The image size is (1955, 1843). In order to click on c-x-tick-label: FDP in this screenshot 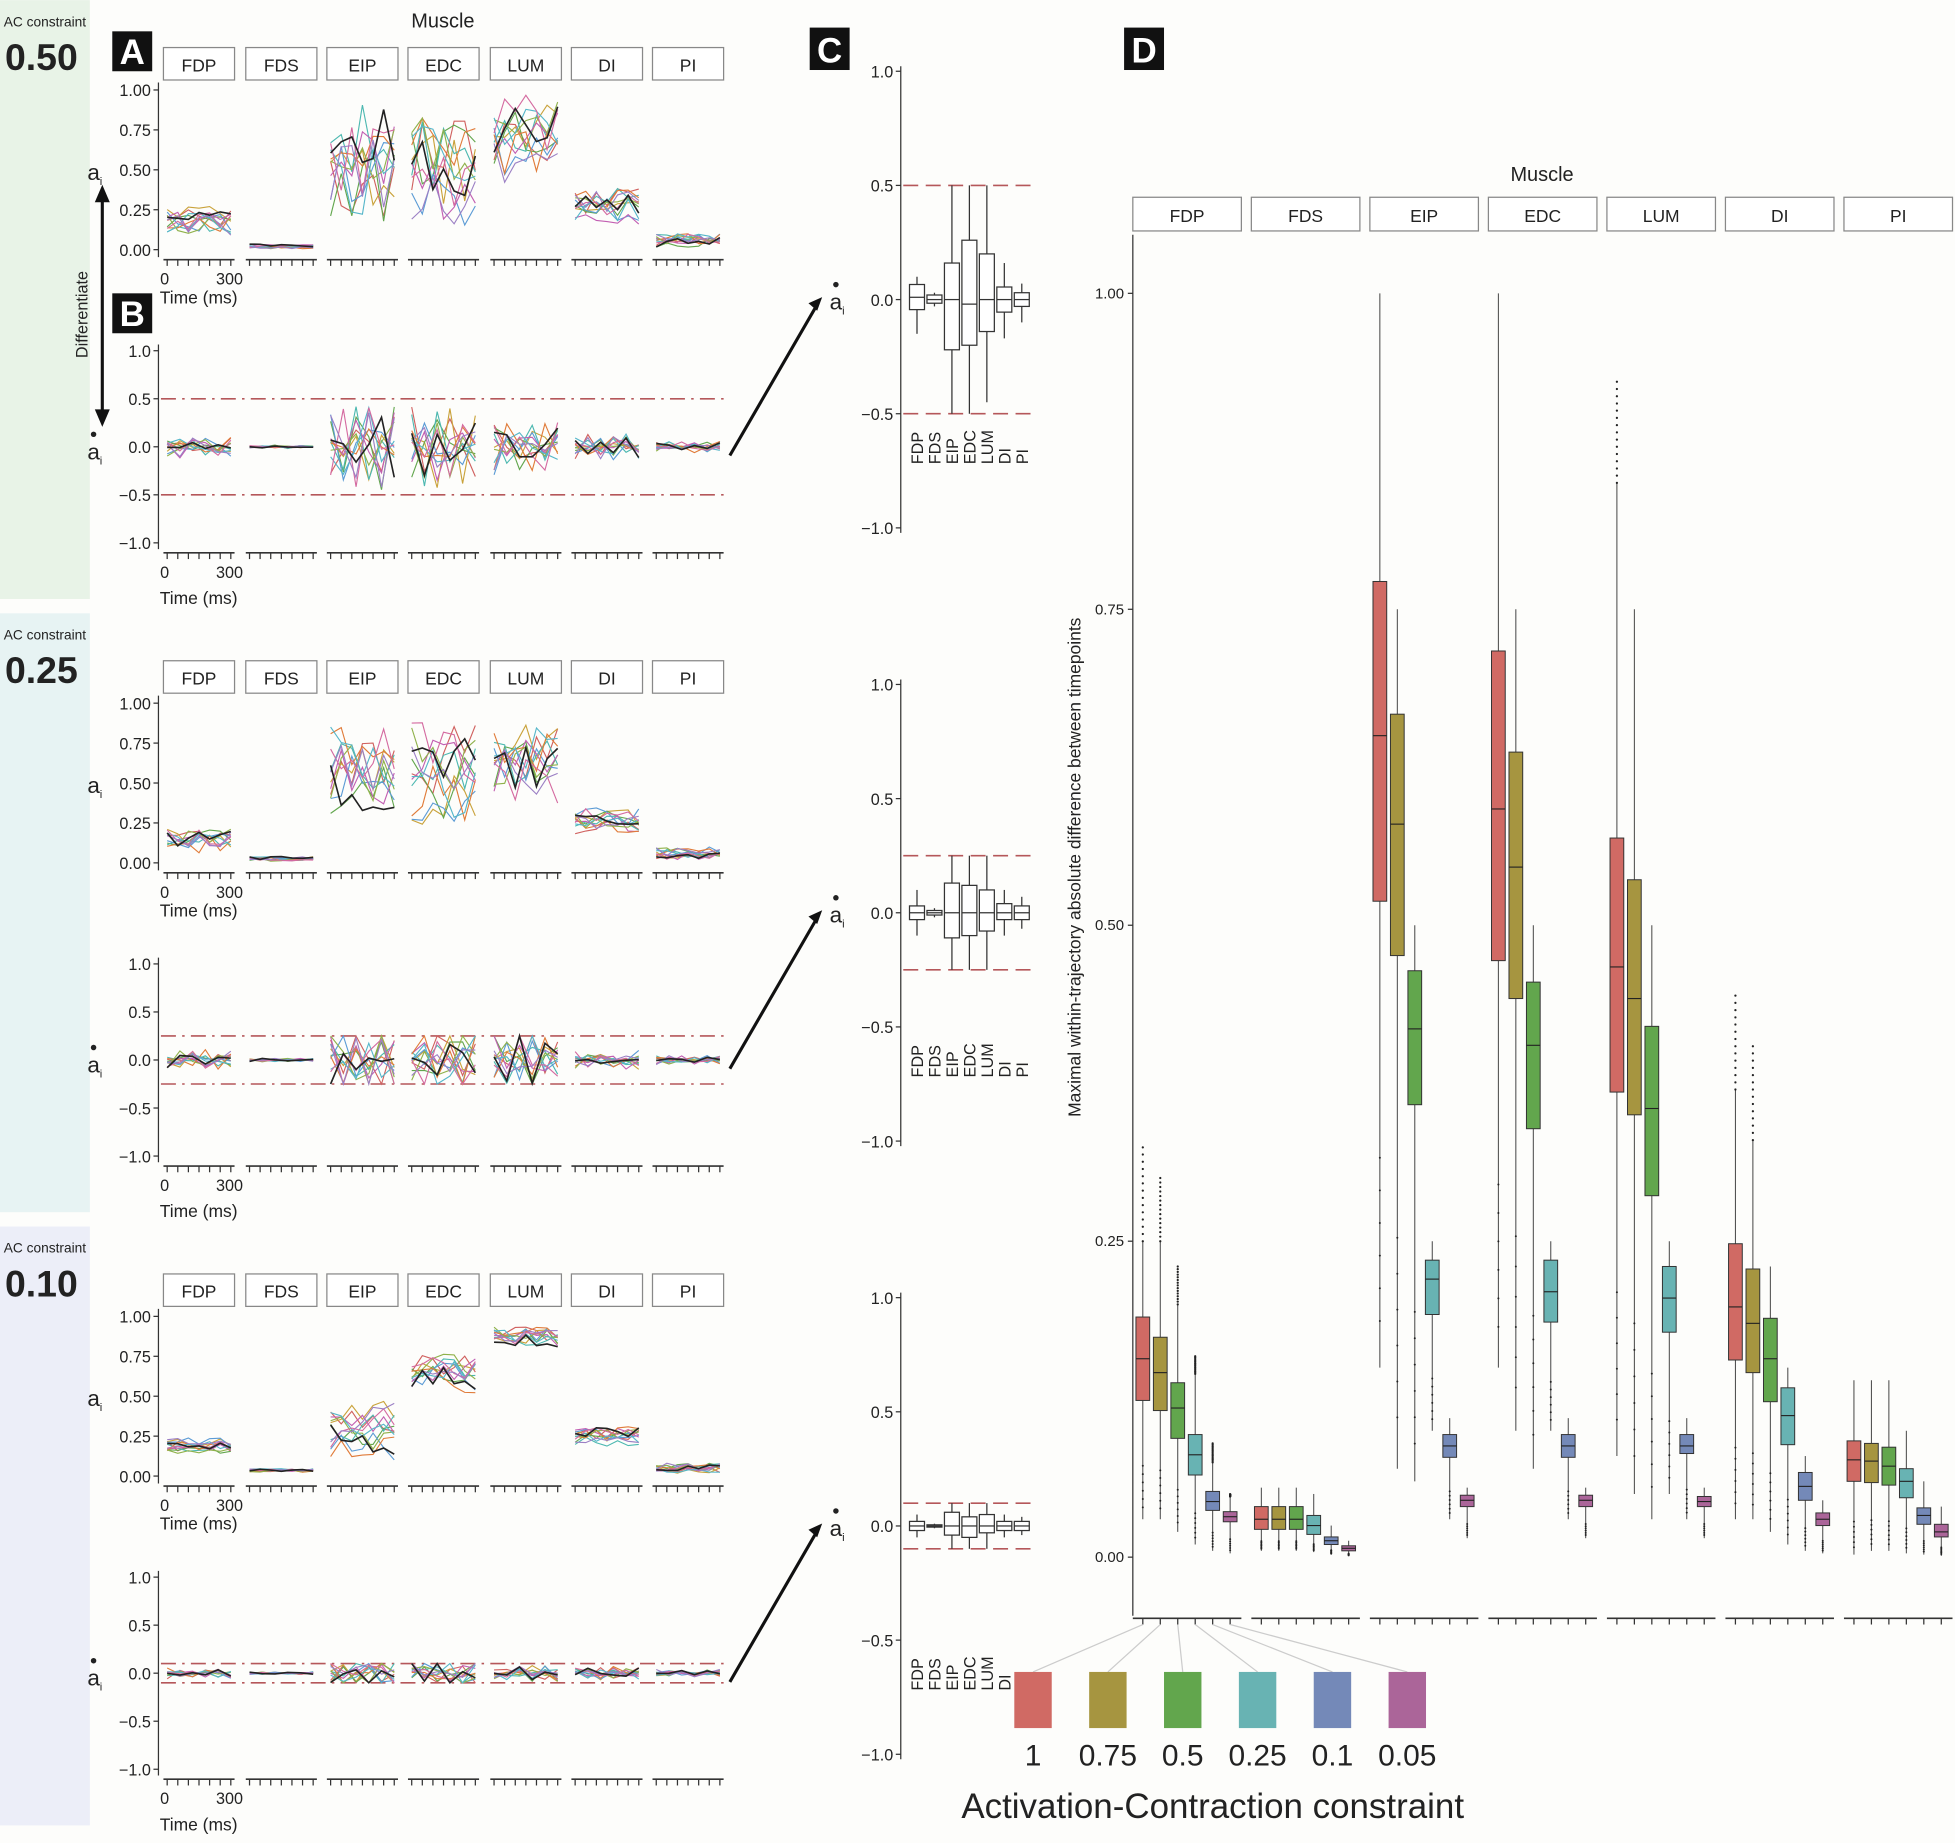, I will do `click(918, 448)`.